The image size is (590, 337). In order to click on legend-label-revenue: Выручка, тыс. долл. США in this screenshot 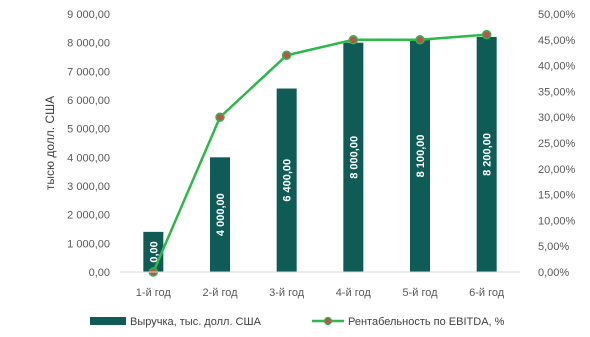, I will do `click(196, 322)`.